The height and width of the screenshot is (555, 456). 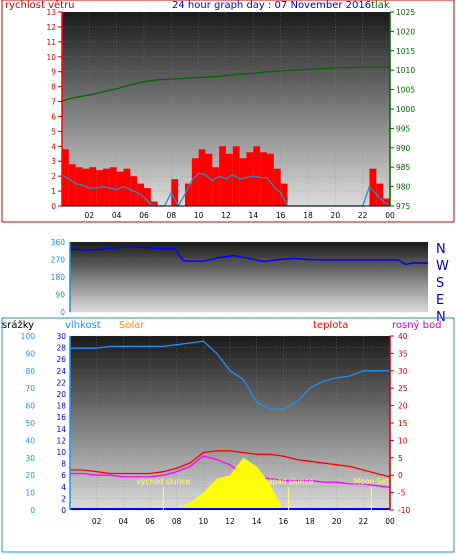 What do you see at coordinates (63, 464) in the screenshot?
I see `rain-y-tick-label: 8` at bounding box center [63, 464].